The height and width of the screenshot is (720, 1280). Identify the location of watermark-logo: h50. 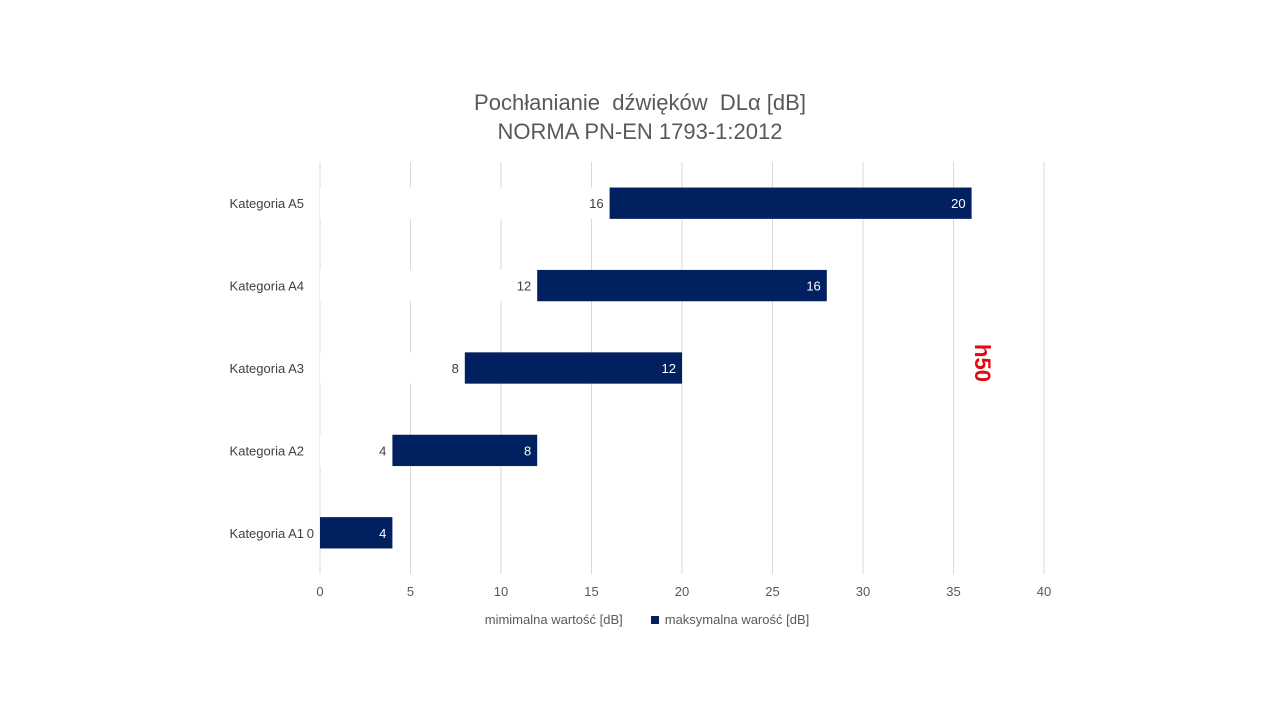
(982, 363).